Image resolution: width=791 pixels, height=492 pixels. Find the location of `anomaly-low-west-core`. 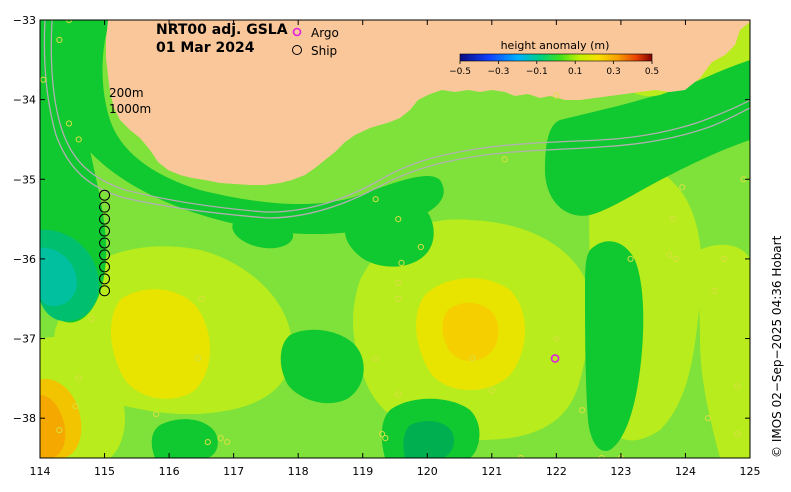

anomaly-low-west-core is located at coordinates (58, 277).